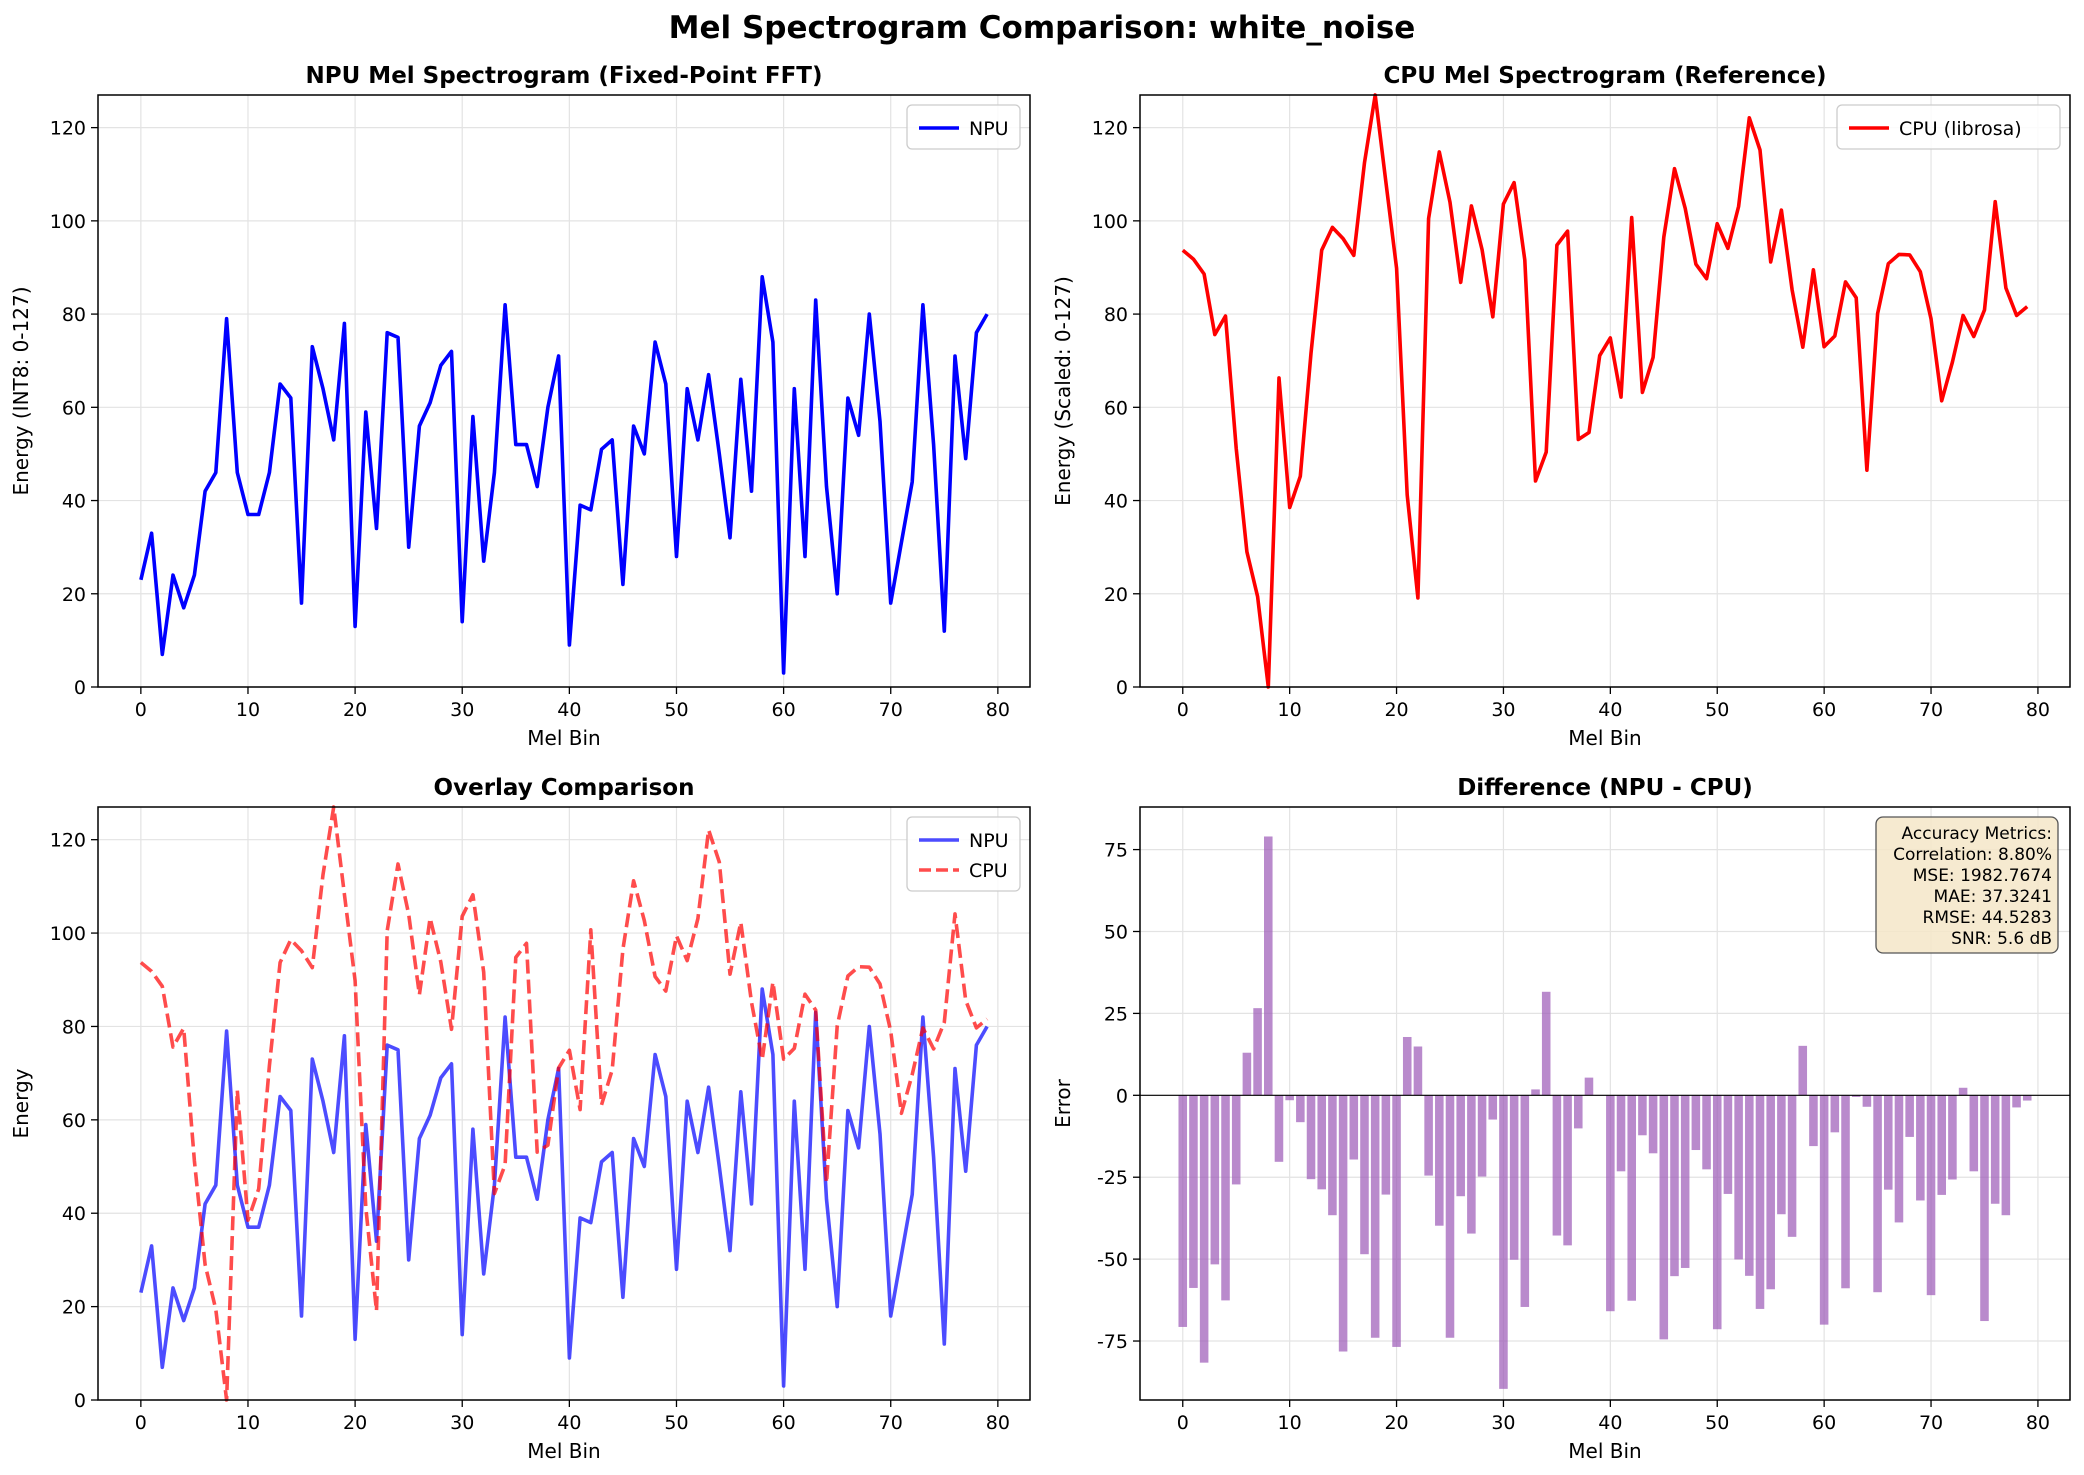 Image resolution: width=2084 pixels, height=1475 pixels. What do you see at coordinates (1396, 1423) in the screenshot?
I see `x-tick-label: 20` at bounding box center [1396, 1423].